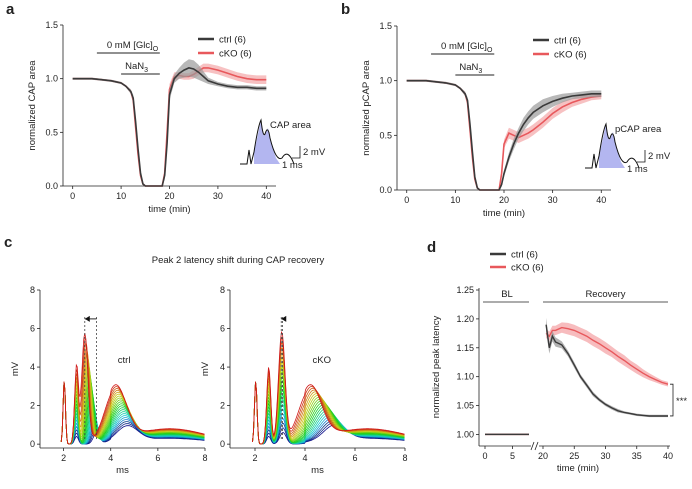  I want to click on x-tick-label: 5, so click(512, 456).